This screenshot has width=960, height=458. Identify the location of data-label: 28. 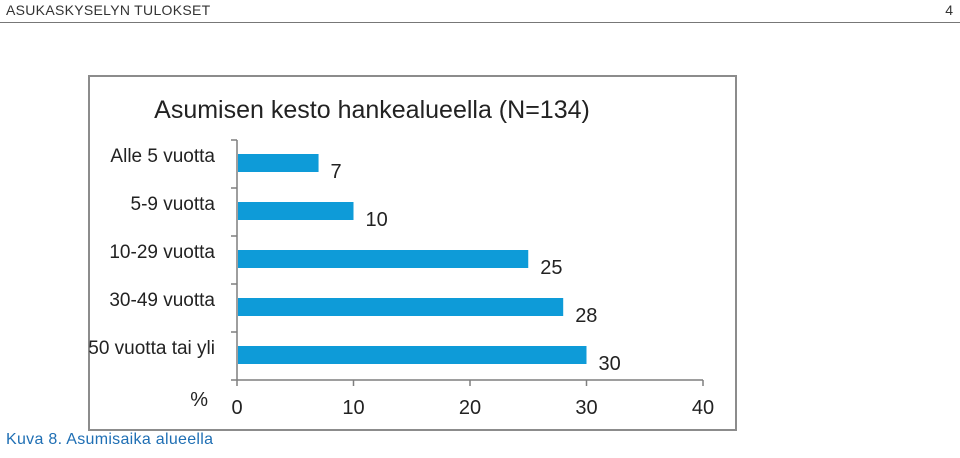
(586, 316).